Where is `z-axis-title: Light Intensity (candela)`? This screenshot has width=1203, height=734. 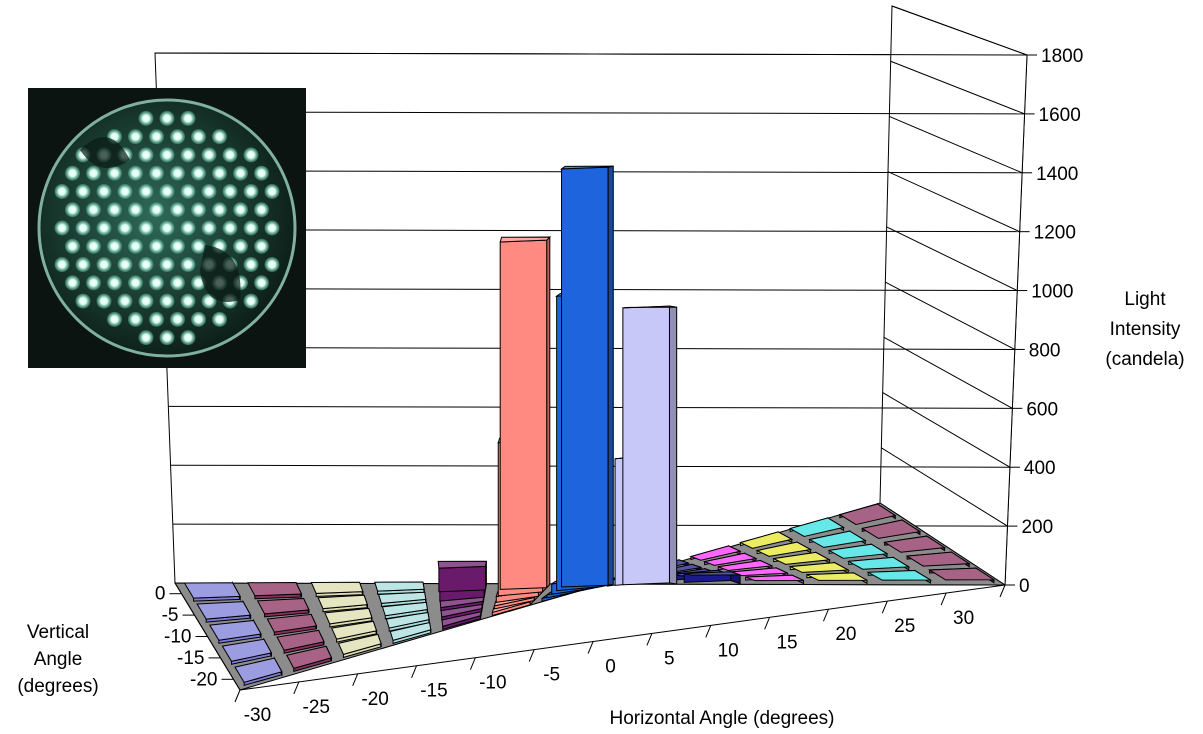 z-axis-title: Light Intensity (candela) is located at coordinates (1144, 329).